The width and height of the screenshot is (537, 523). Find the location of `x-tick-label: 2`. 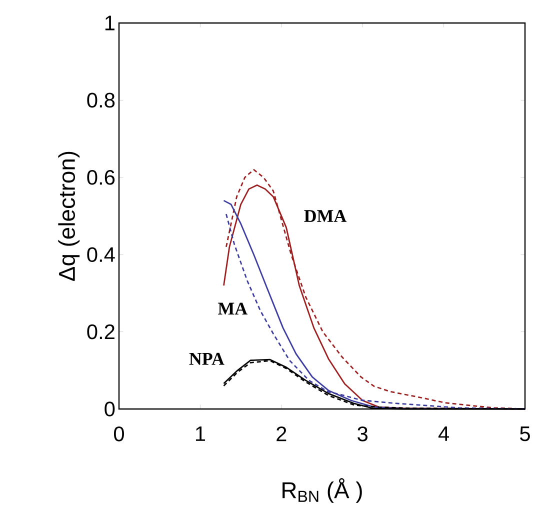

x-tick-label: 2 is located at coordinates (281, 434).